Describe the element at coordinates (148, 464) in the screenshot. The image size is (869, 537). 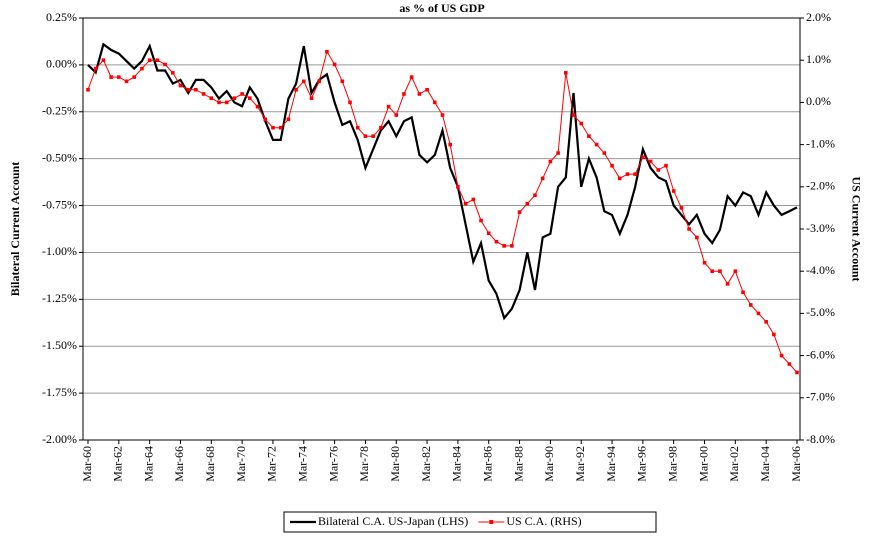
I see `x-tick-label: Mar-64` at that location.